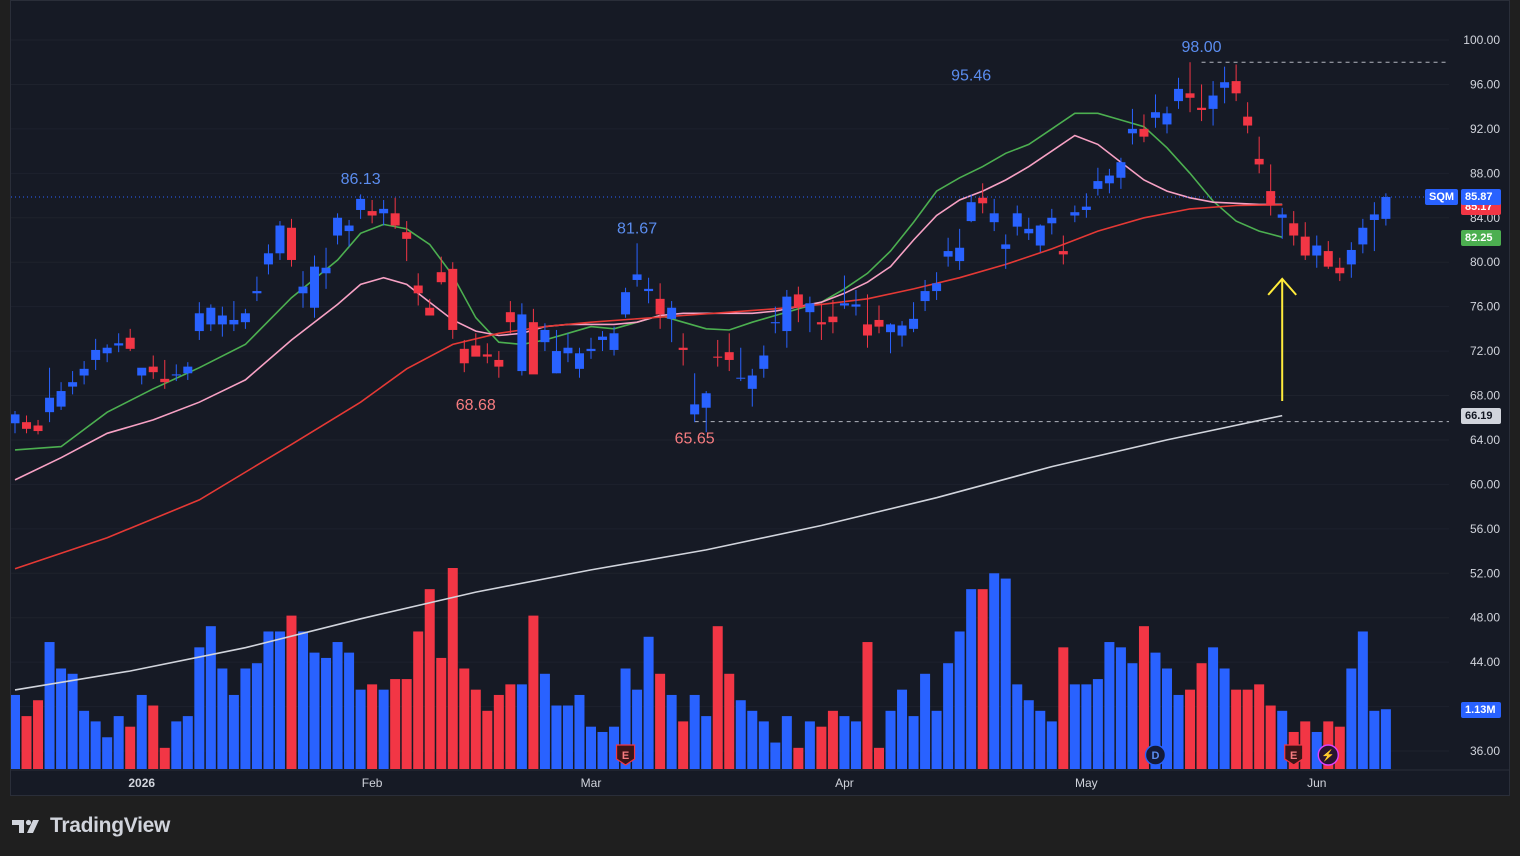  I want to click on event-marker-label: ⚡, so click(1328, 755).